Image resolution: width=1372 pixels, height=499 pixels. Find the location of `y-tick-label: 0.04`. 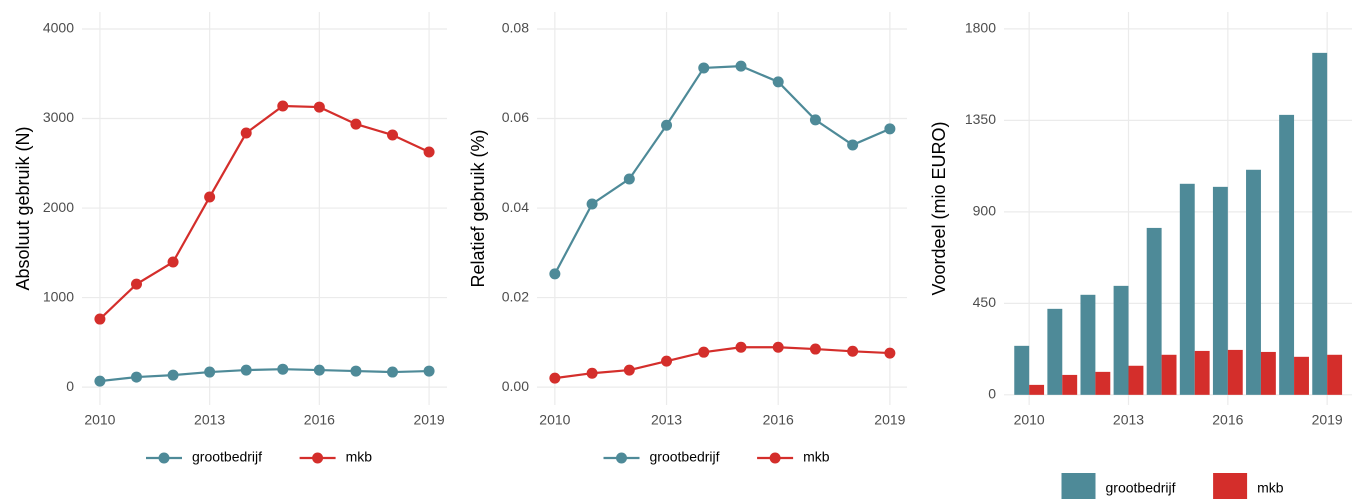

y-tick-label: 0.04 is located at coordinates (515, 207).